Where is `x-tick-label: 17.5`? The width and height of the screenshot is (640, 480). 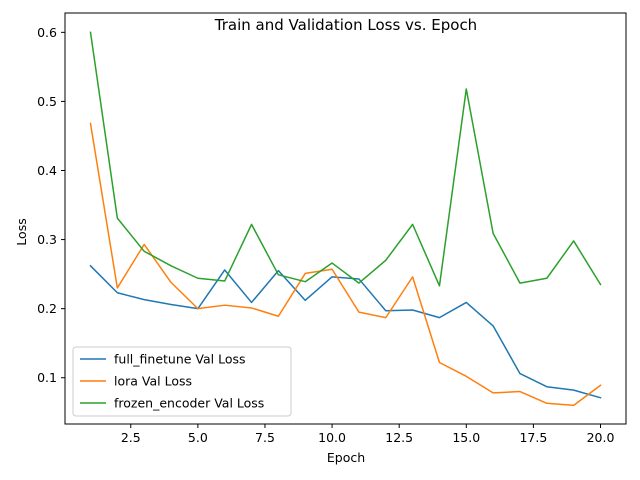
x-tick-label: 17.5 is located at coordinates (533, 437).